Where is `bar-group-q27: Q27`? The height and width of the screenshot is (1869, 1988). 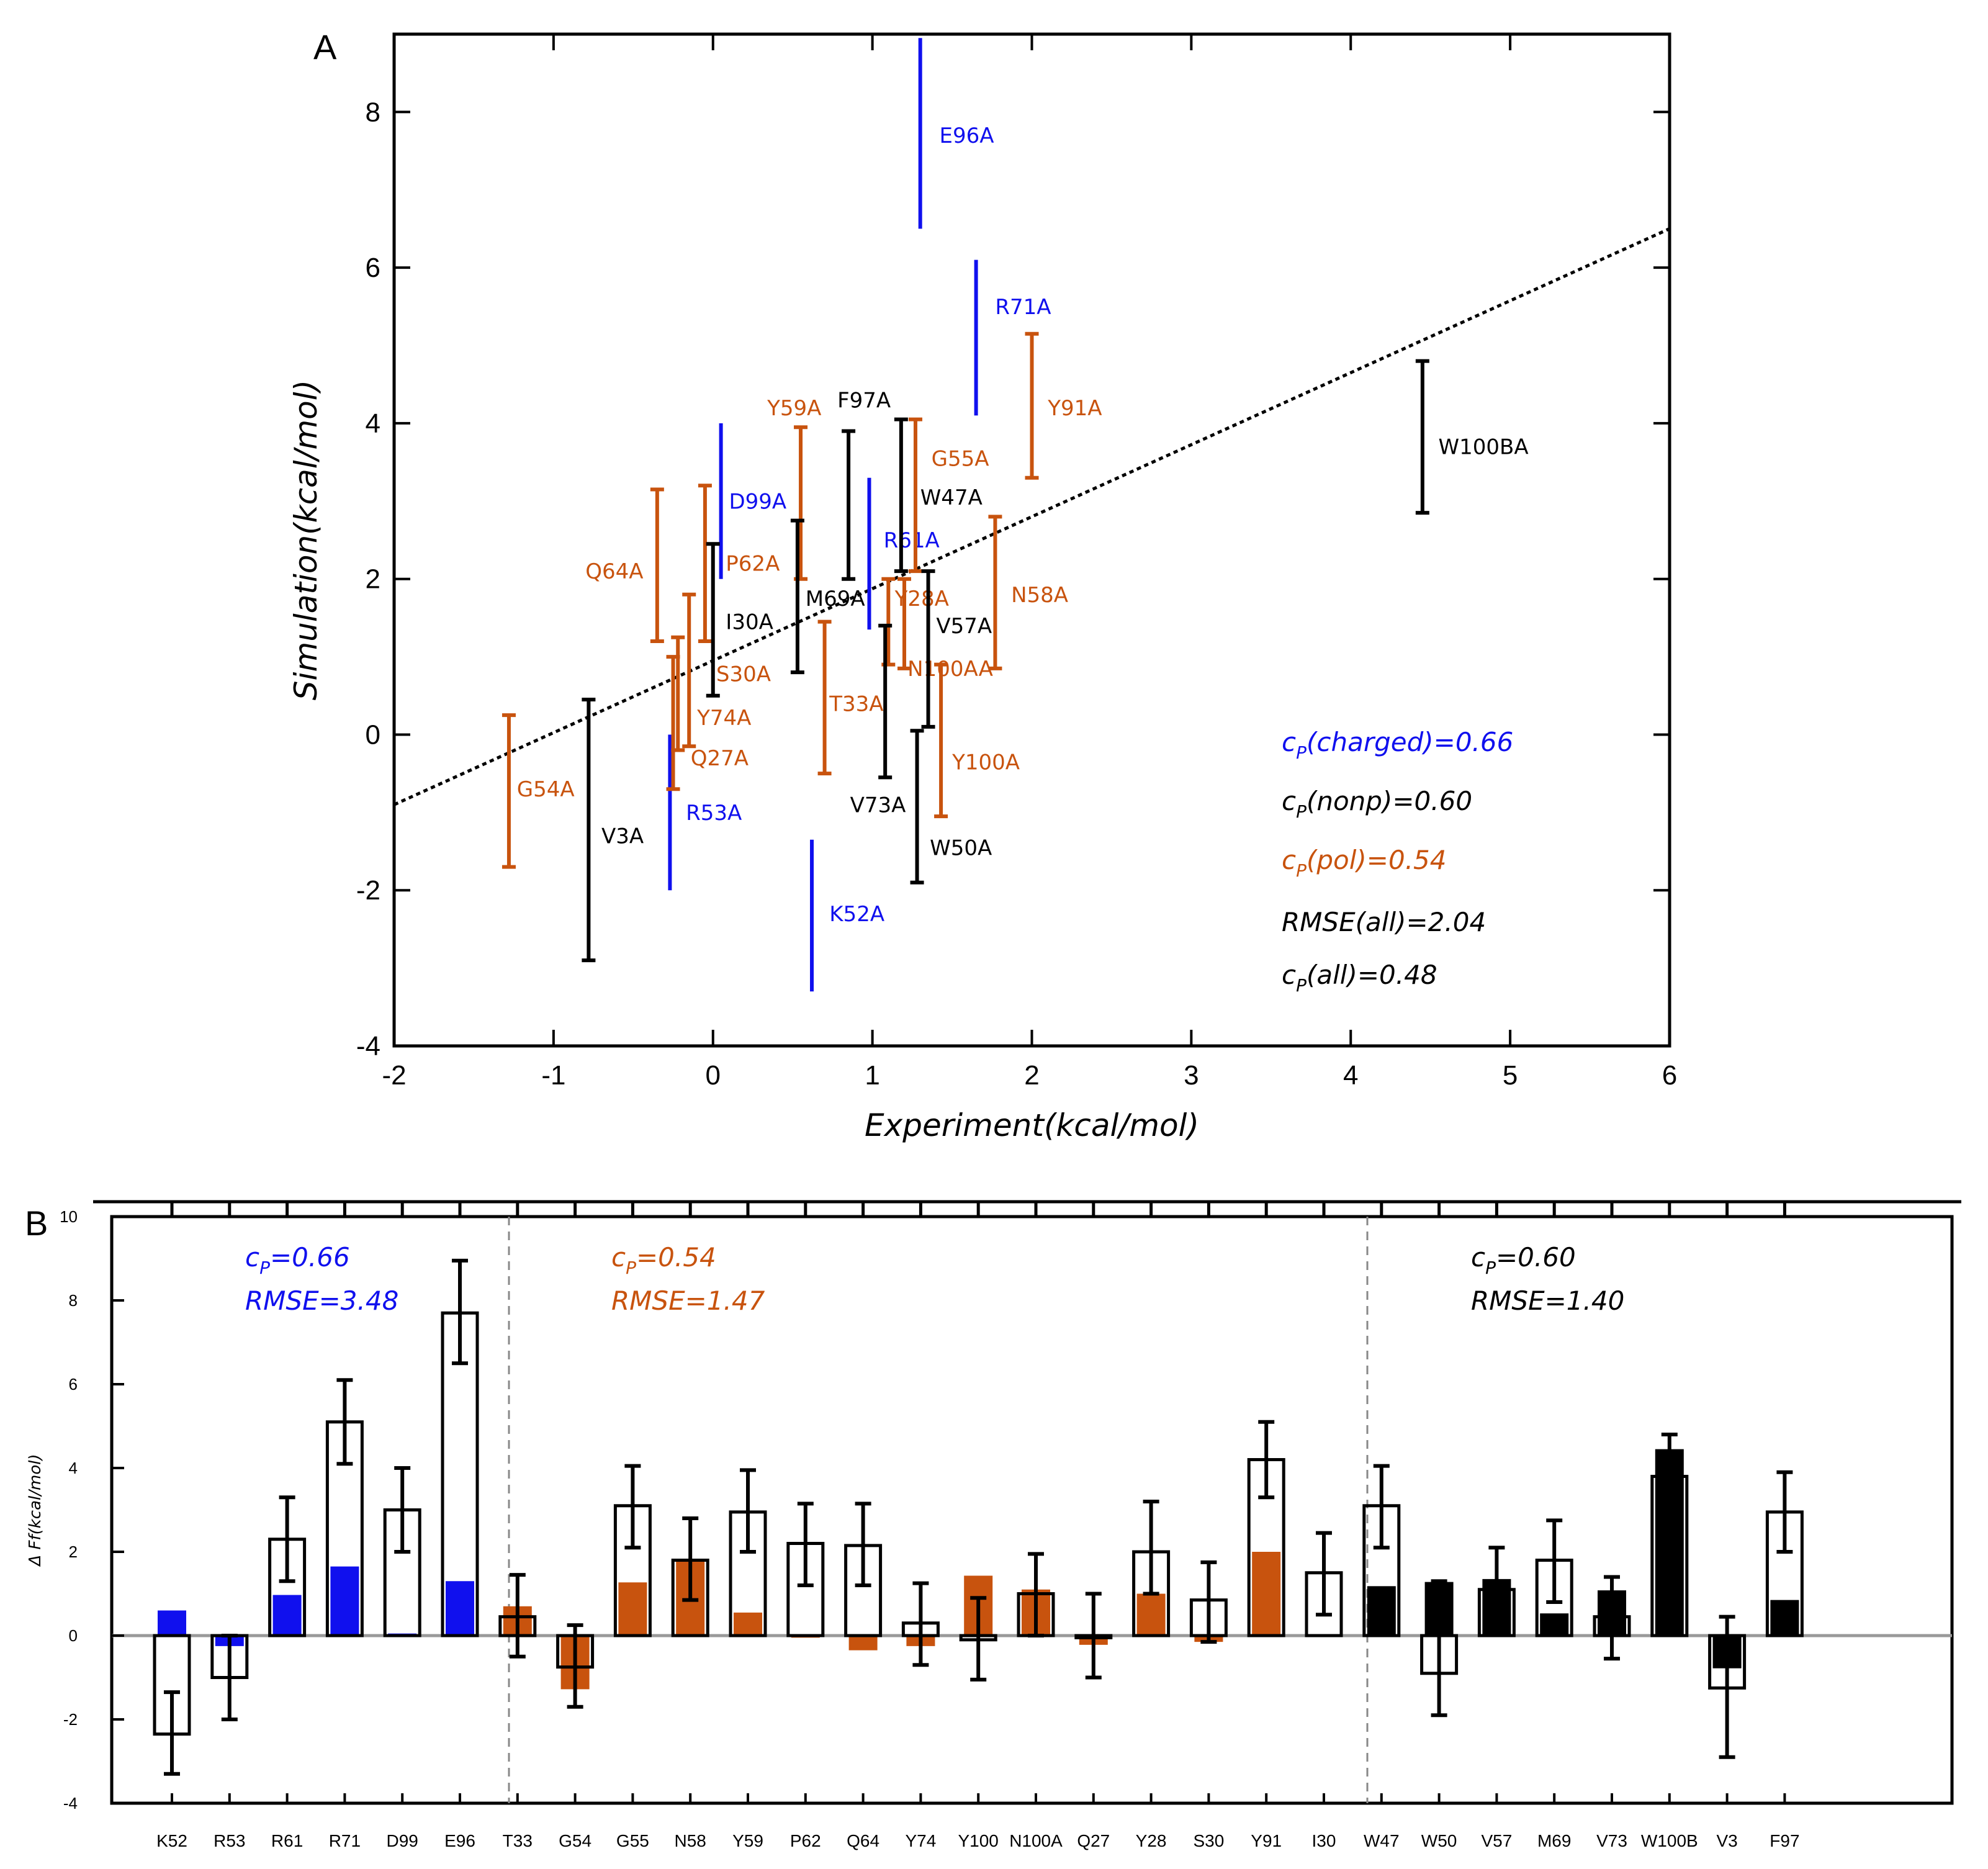 bar-group-q27: Q27 is located at coordinates (1094, 1721).